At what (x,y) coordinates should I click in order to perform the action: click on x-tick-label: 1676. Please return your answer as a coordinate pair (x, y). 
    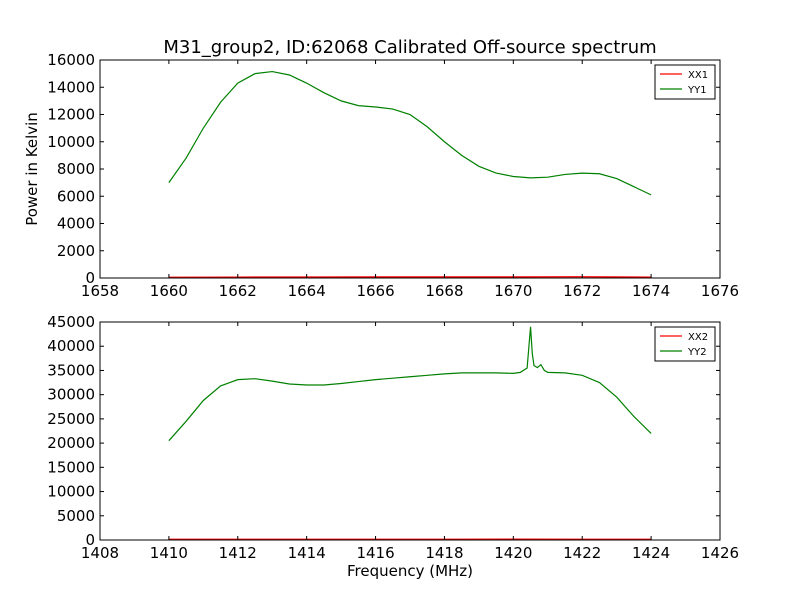
    Looking at the image, I should click on (720, 291).